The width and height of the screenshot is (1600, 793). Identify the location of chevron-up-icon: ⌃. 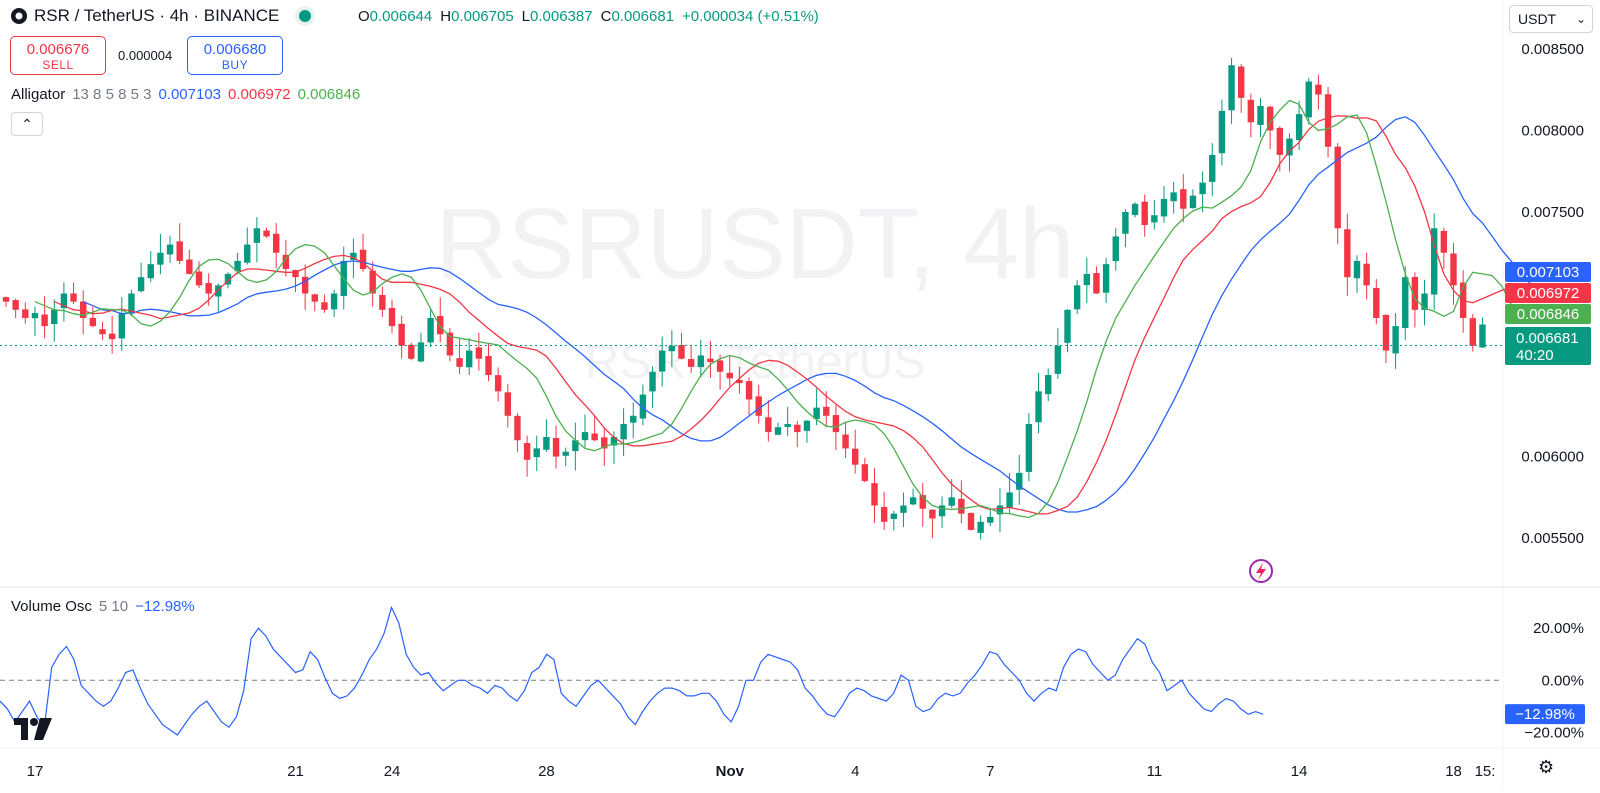
(27, 124).